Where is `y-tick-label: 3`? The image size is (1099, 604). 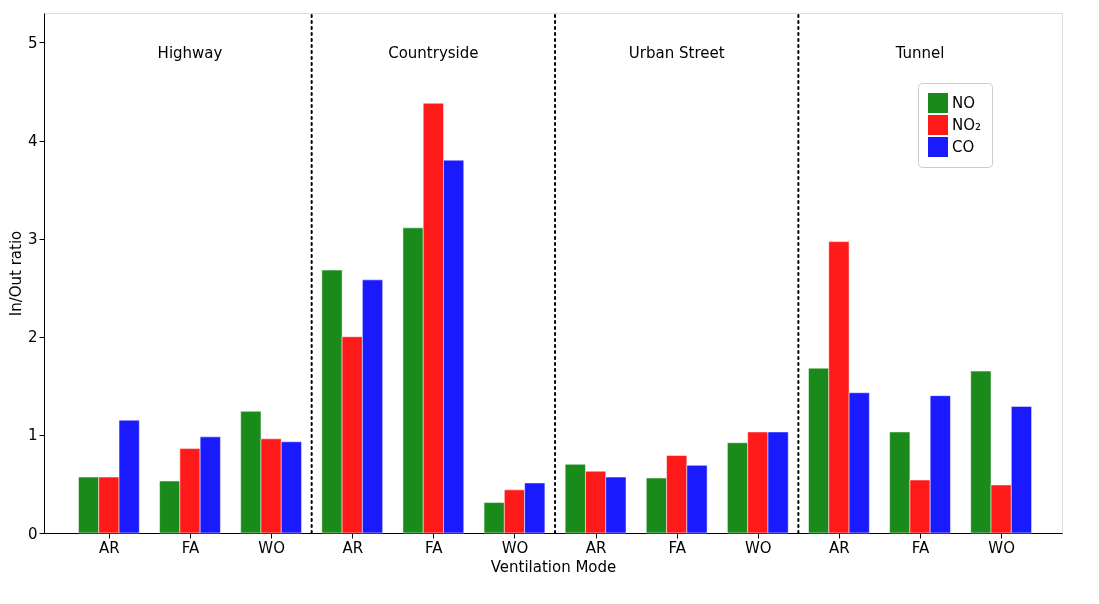
y-tick-label: 3 is located at coordinates (32, 239).